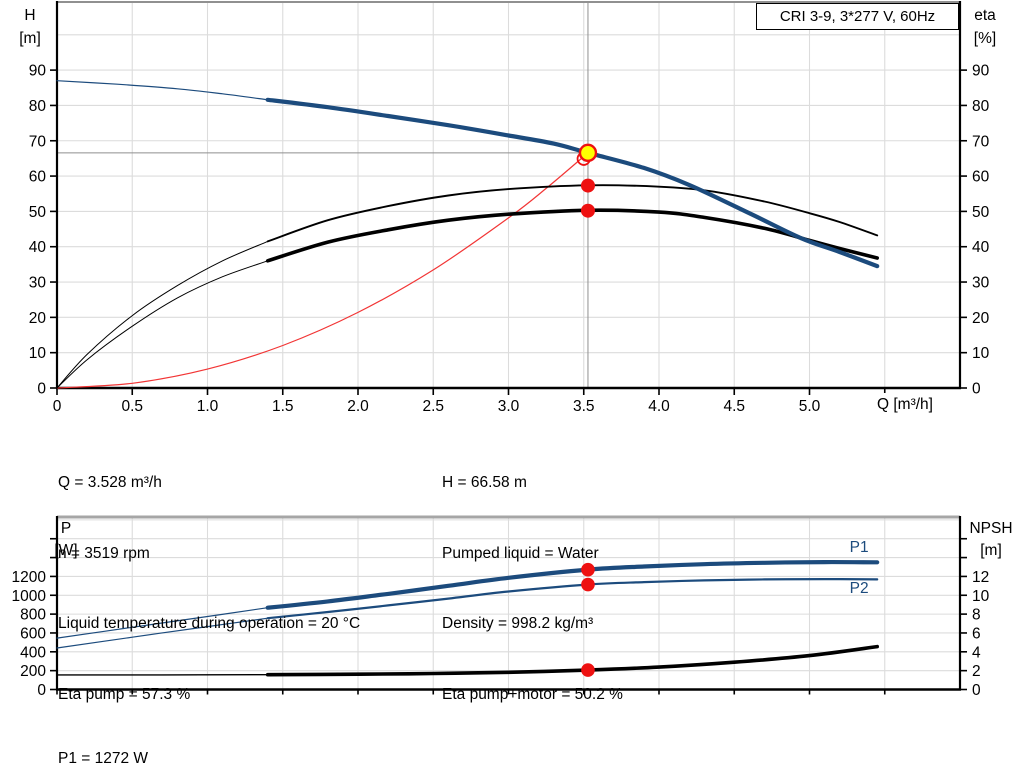 The width and height of the screenshot is (1024, 781). Describe the element at coordinates (33, 615) in the screenshot. I see `left-axis-tick-label: 800` at that location.